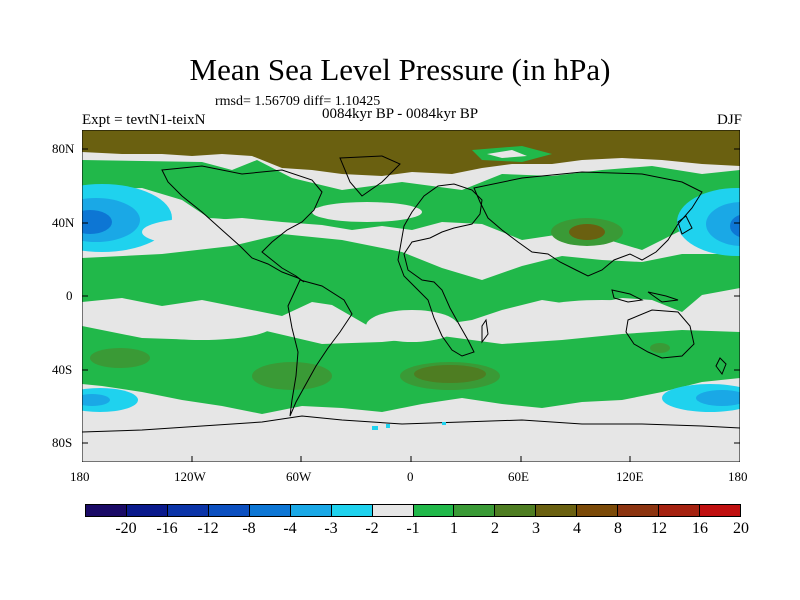 Image resolution: width=800 pixels, height=600 pixels. Describe the element at coordinates (367, 212) in the screenshot. I see `field-north-atlantic-grey` at that location.